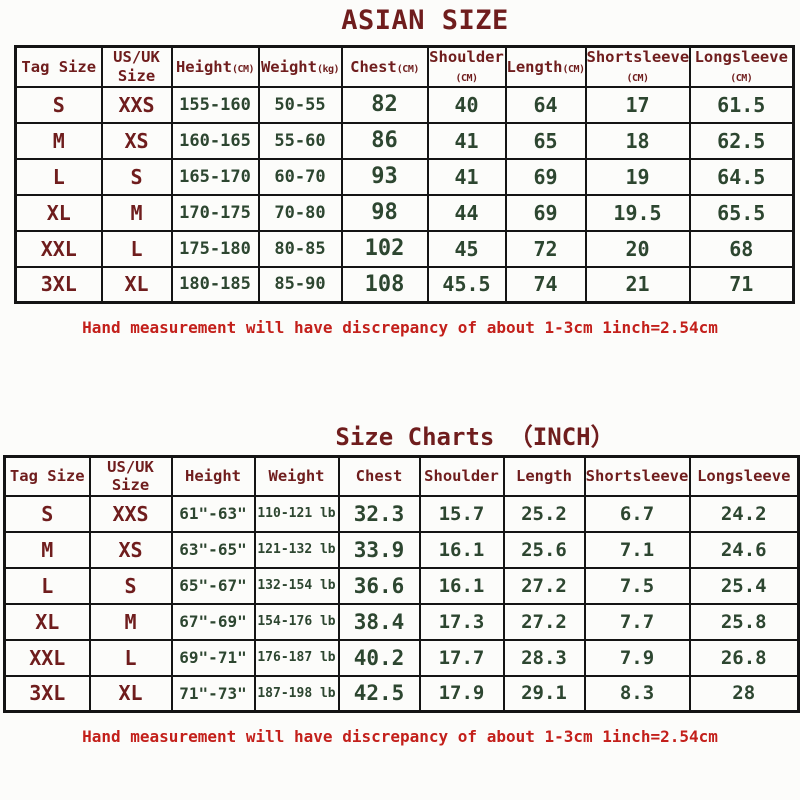 This screenshot has width=800, height=800. Describe the element at coordinates (404, 284) in the screenshot. I see `table-row: 3XL XL 180-185 85-90 108 45.5 74 21 71` at that location.